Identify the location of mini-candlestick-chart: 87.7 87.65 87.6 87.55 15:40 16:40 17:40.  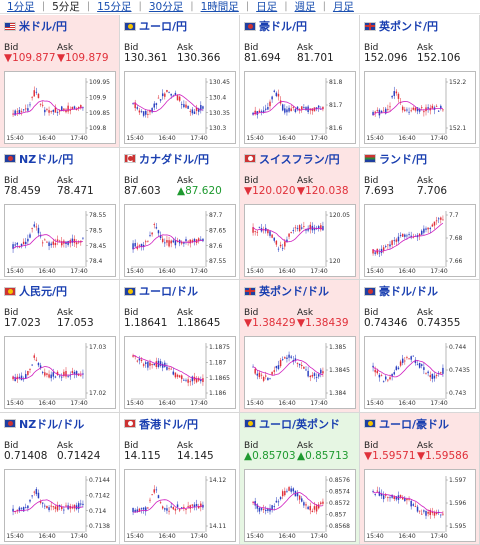
(180, 240).